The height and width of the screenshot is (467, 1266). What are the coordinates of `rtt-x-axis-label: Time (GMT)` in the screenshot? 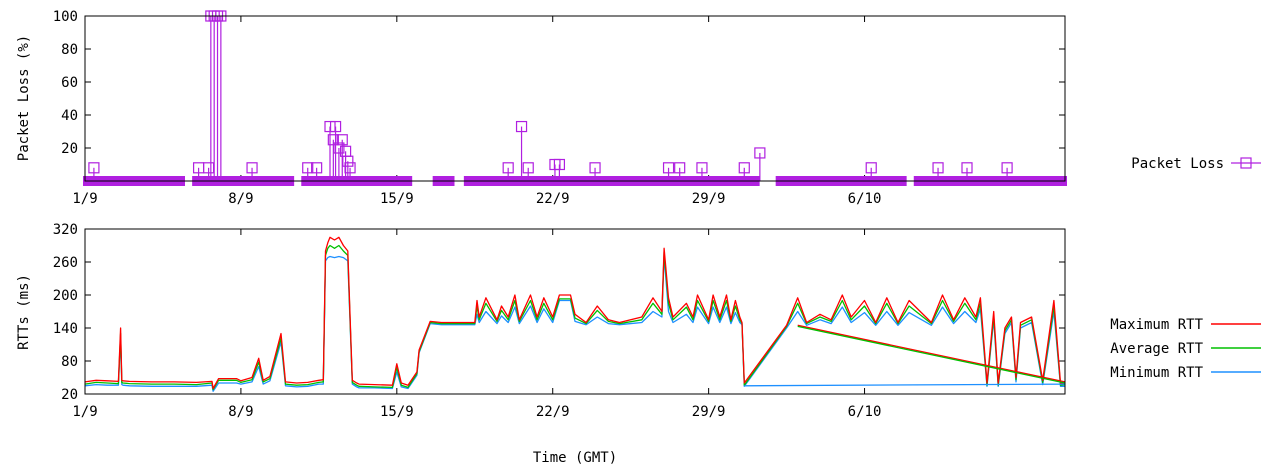 It's located at (575, 458).